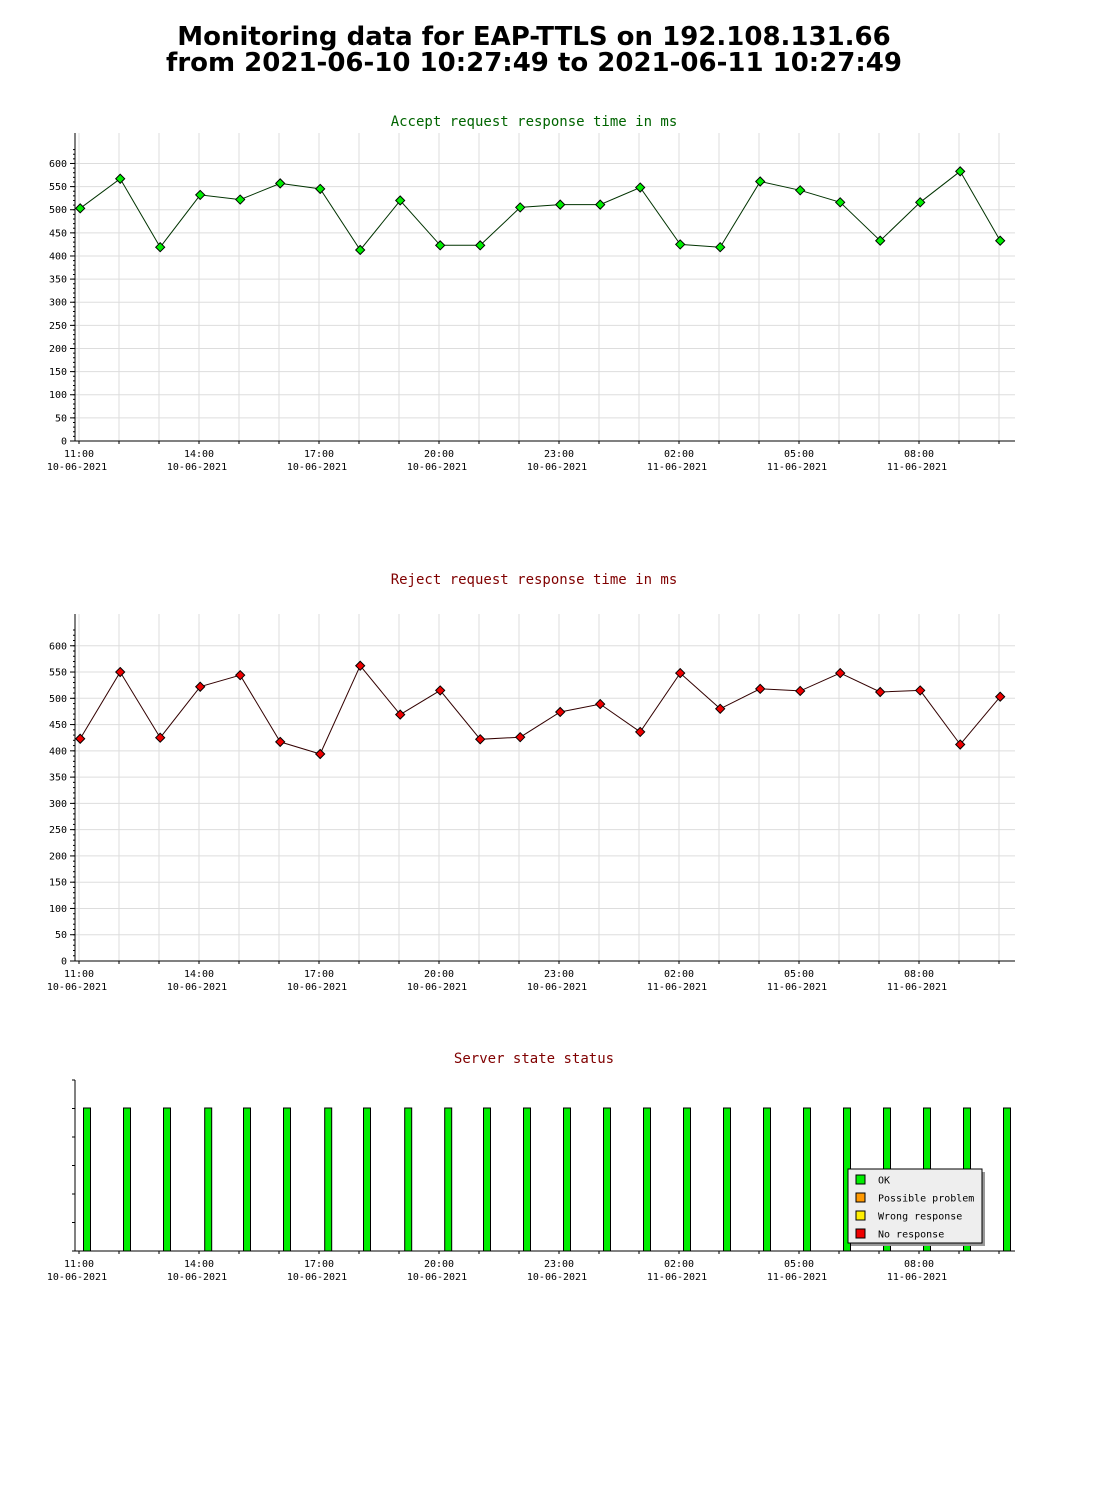 The width and height of the screenshot is (1100, 1500). Describe the element at coordinates (534, 122) in the screenshot. I see `chart-title: Accept request response time in ms` at that location.